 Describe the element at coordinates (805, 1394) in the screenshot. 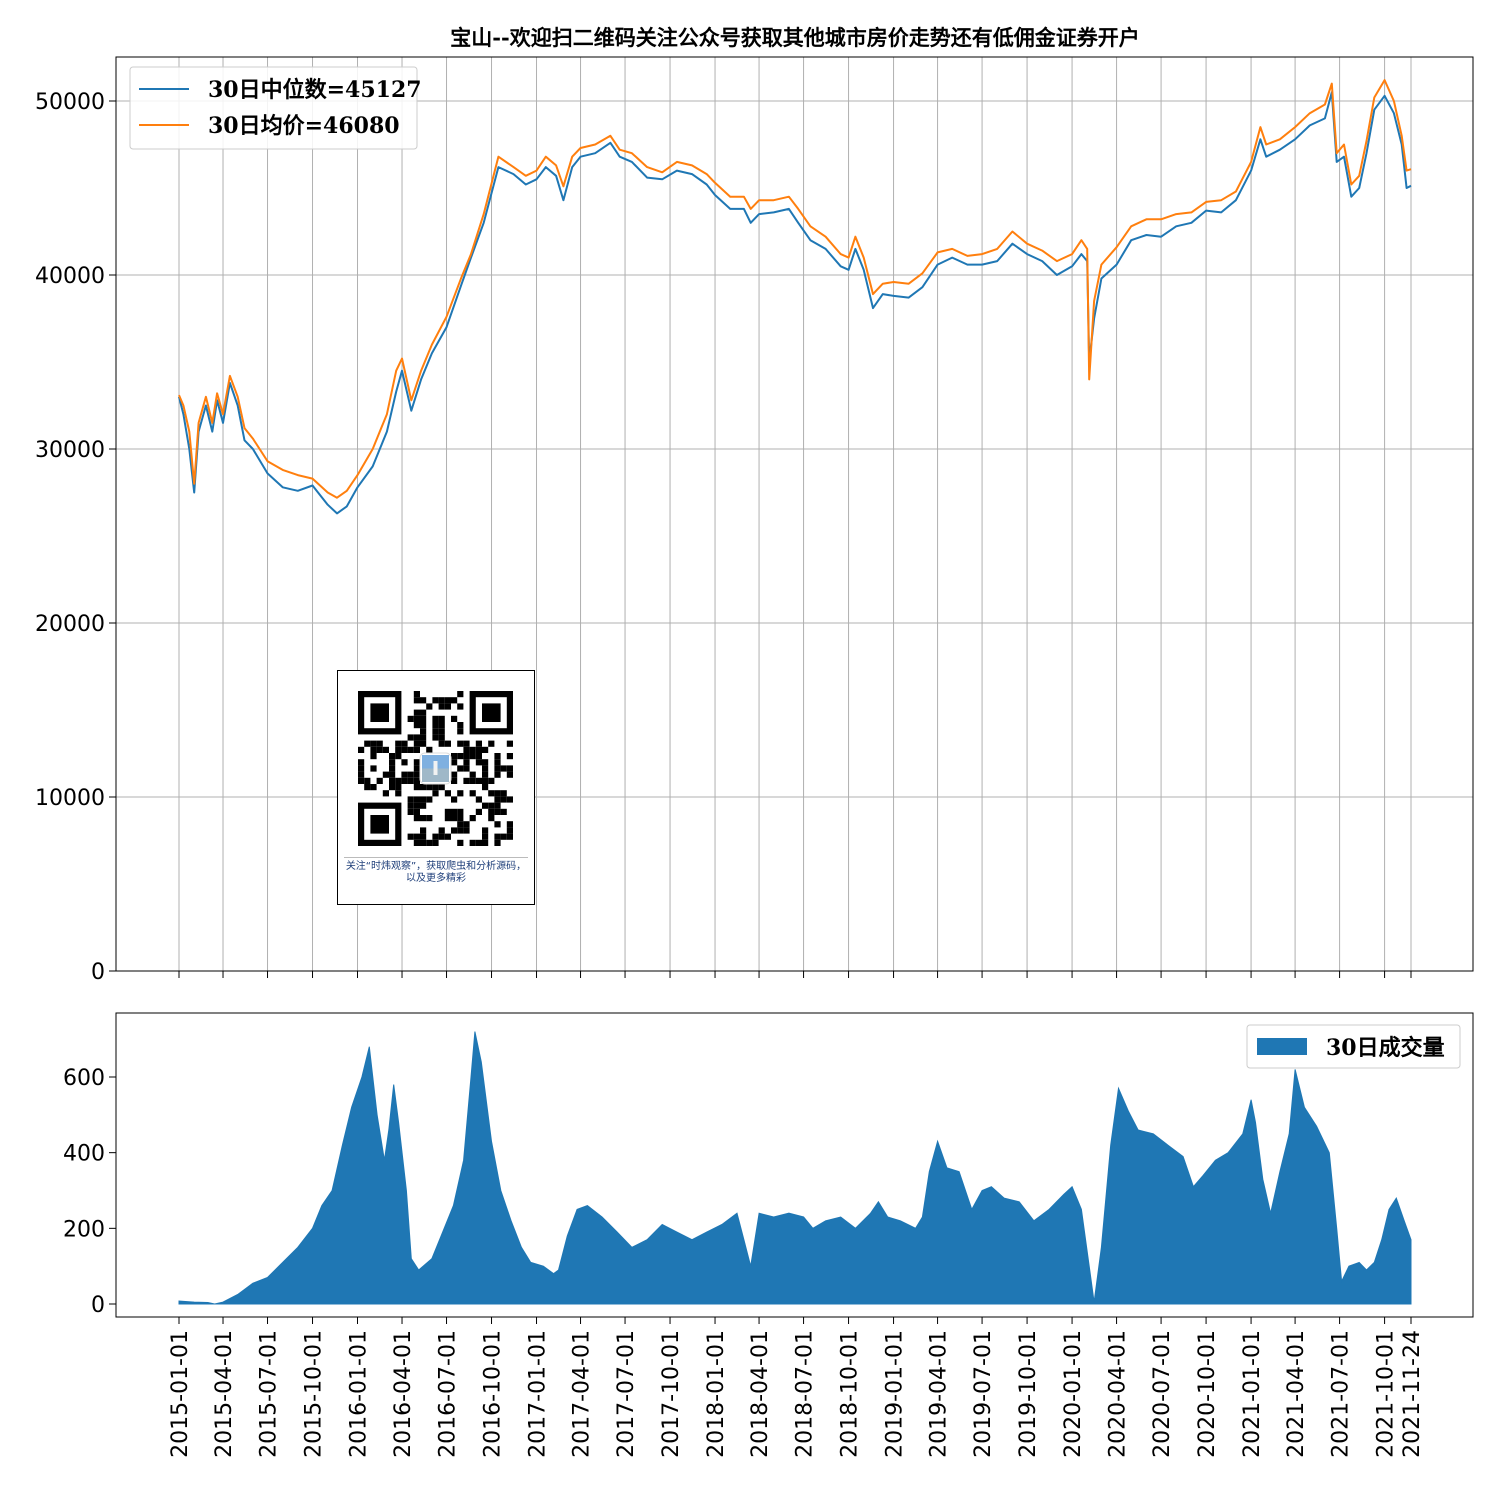

I see `x-tick-label: 2018-07-01` at that location.